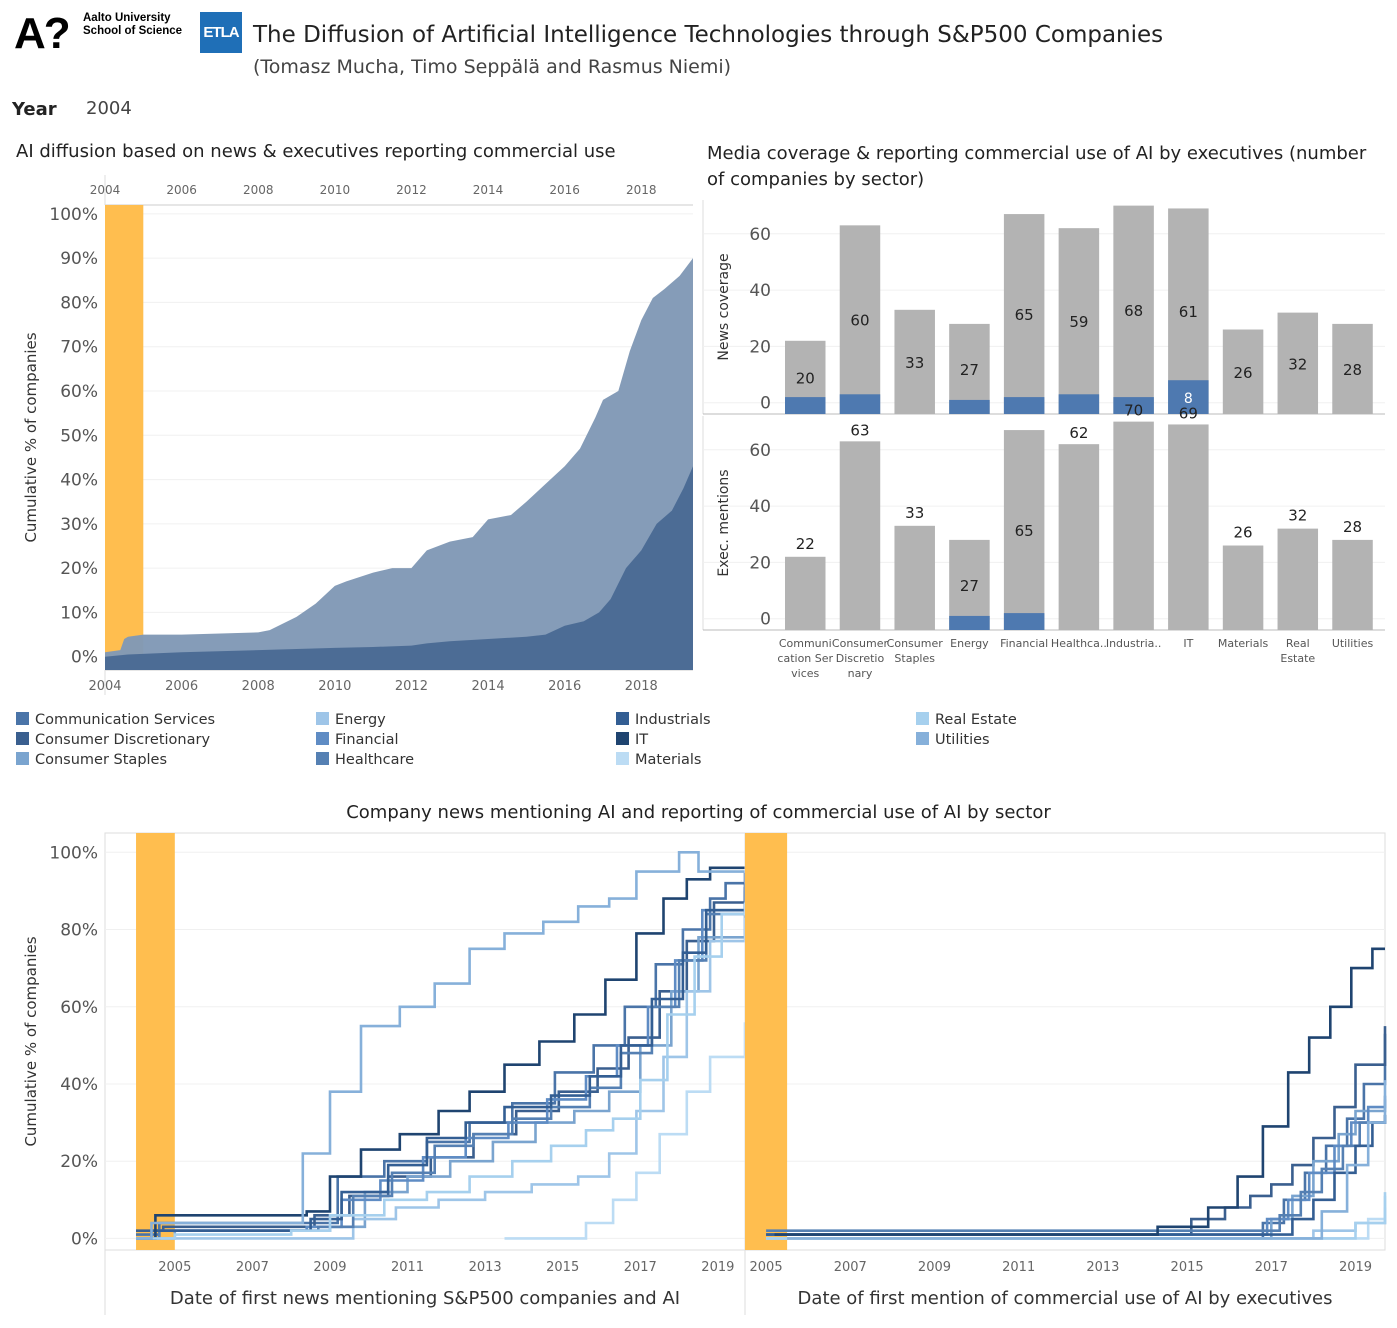 Image resolution: width=1397 pixels, height=1328 pixels. What do you see at coordinates (953, 742) in the screenshot?
I see `legend-item: Utilities` at bounding box center [953, 742].